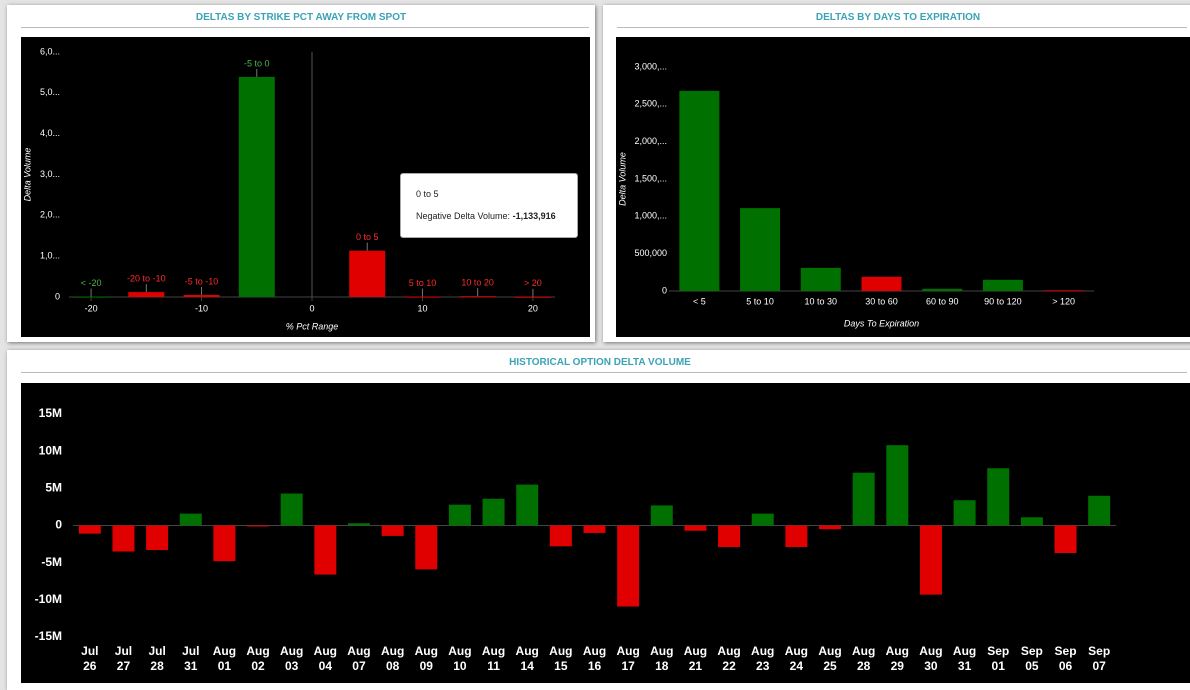 This screenshot has width=1190, height=690. What do you see at coordinates (224, 658) in the screenshot?
I see `x-tick-label: Aug 01` at bounding box center [224, 658].